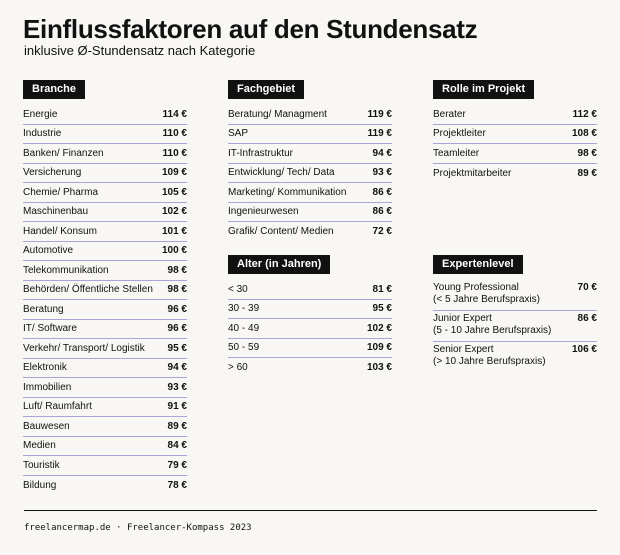 The width and height of the screenshot is (620, 555). I want to click on item-label: Verkehr/ Transport/ Logistik, so click(84, 348).